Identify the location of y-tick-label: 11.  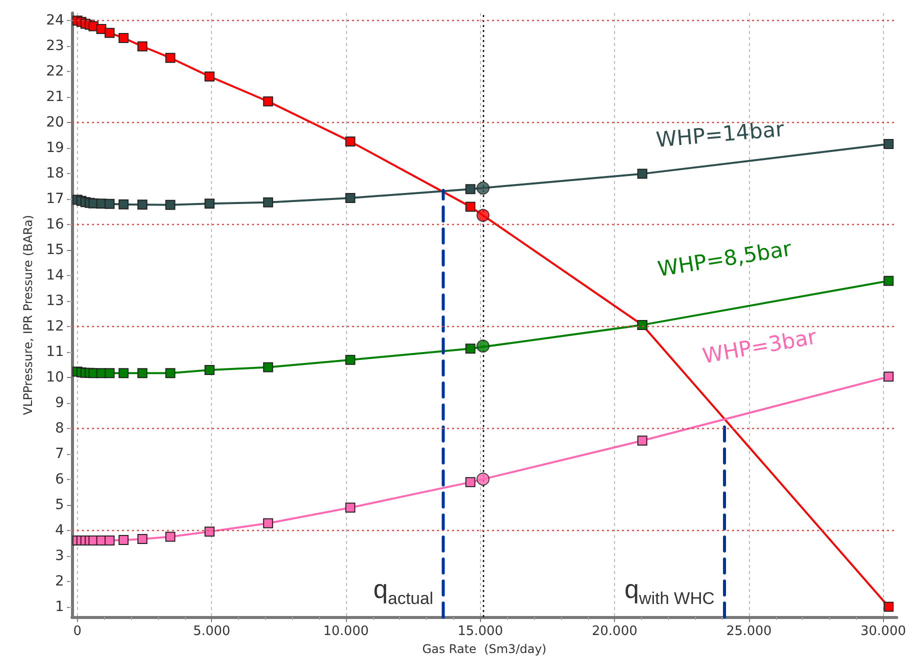
(55, 352).